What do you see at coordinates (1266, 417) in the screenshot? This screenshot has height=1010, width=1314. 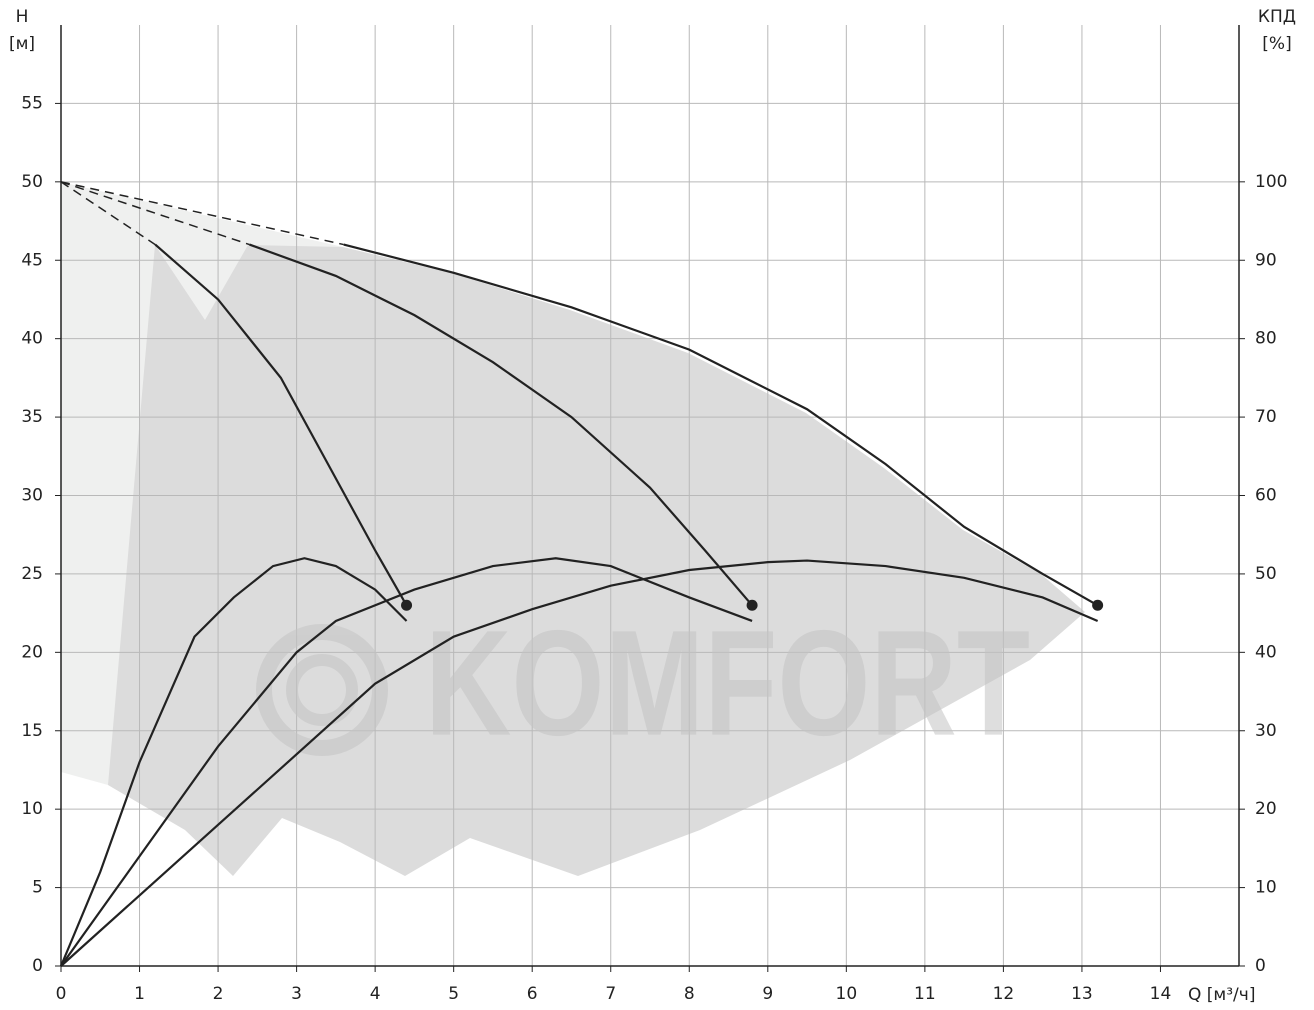 I see `y2-tick-label: 70` at bounding box center [1266, 417].